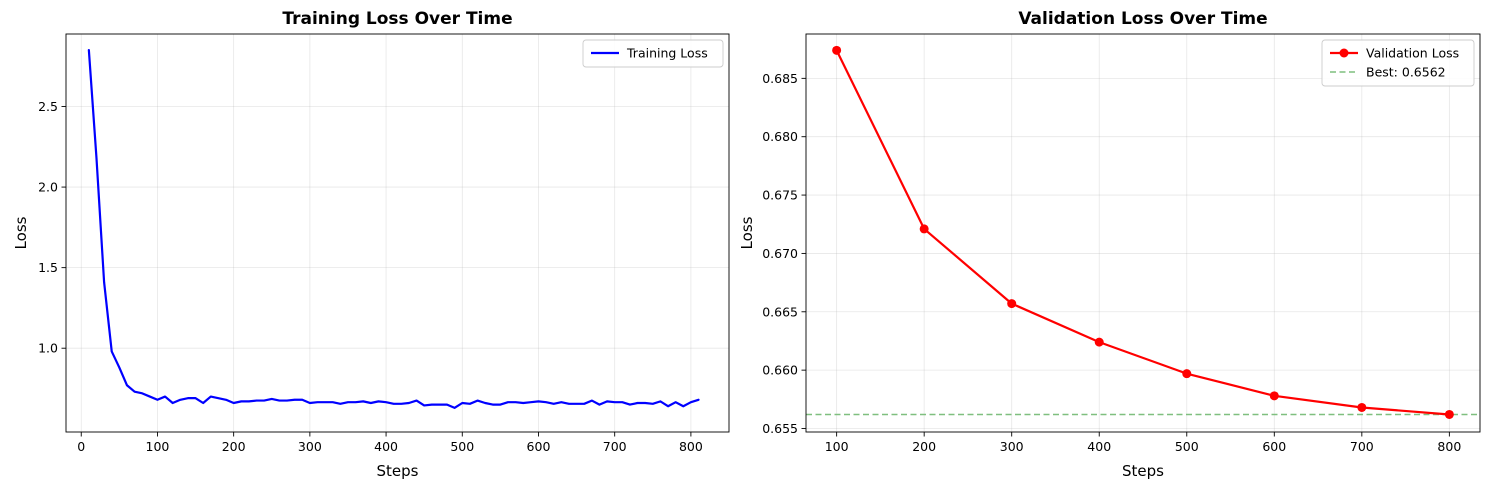 The height and width of the screenshot is (490, 1490). Describe the element at coordinates (1344, 53) in the screenshot. I see `legend-marker` at that location.